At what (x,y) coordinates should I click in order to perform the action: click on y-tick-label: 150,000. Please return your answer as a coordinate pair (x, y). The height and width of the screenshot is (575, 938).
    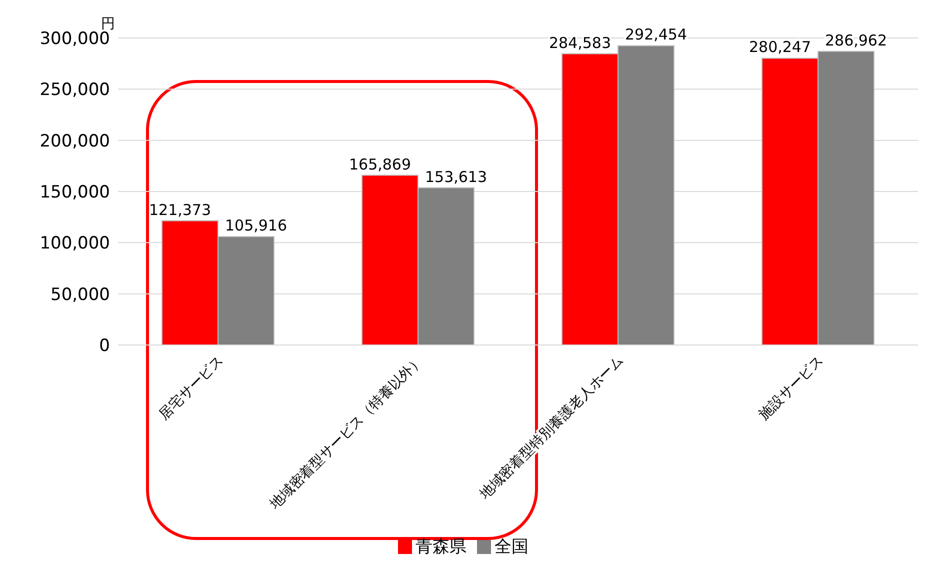
    Looking at the image, I should click on (75, 192).